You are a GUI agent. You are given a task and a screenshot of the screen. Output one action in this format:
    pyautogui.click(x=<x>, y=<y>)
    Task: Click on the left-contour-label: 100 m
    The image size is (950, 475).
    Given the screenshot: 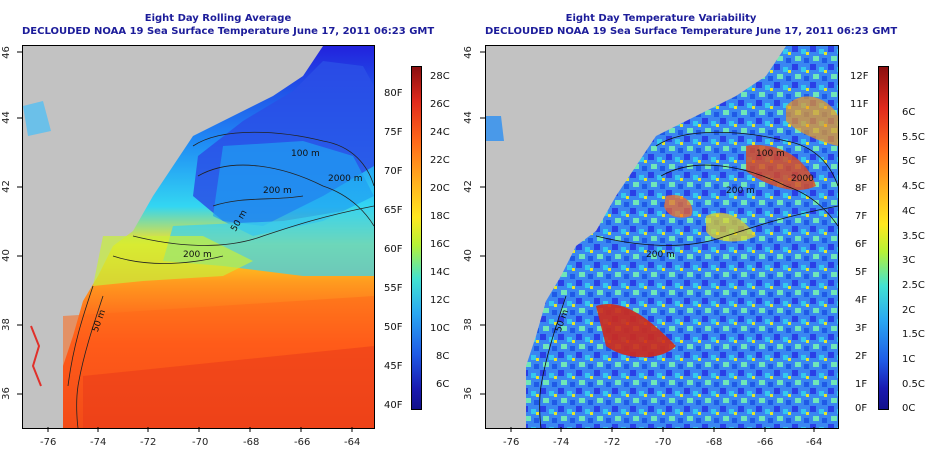 What is the action you would take?
    pyautogui.click(x=305, y=154)
    